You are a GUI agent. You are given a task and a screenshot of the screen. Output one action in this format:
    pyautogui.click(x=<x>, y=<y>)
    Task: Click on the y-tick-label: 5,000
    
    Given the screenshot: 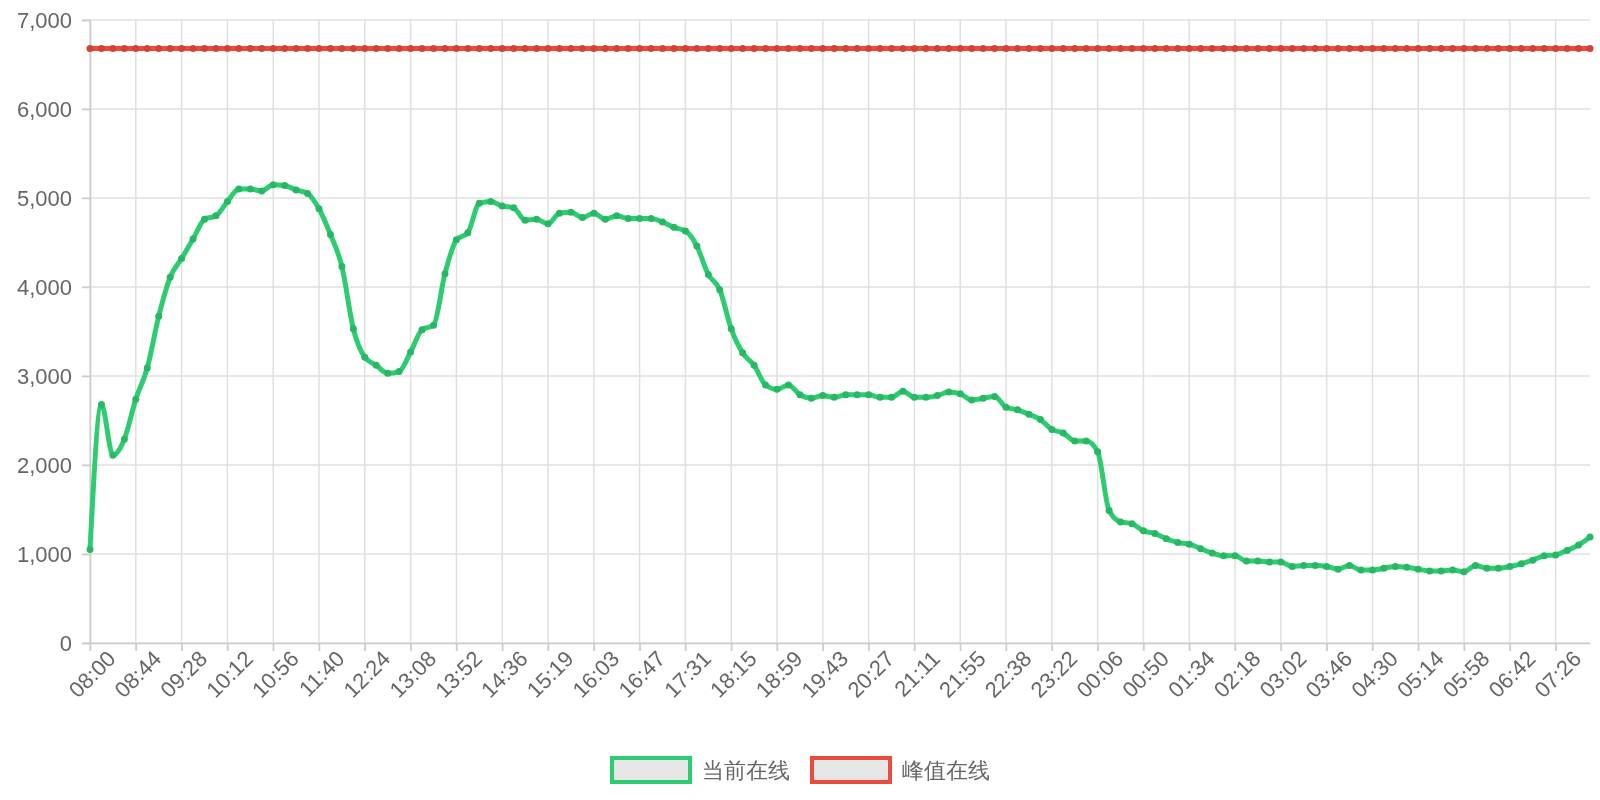 What is the action you would take?
    pyautogui.click(x=44, y=198)
    